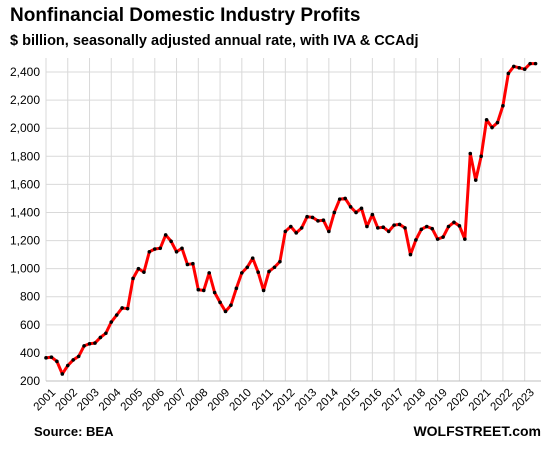 This screenshot has height=449, width=547. What do you see at coordinates (153, 400) in the screenshot?
I see `x-tick-label: 2006` at bounding box center [153, 400].